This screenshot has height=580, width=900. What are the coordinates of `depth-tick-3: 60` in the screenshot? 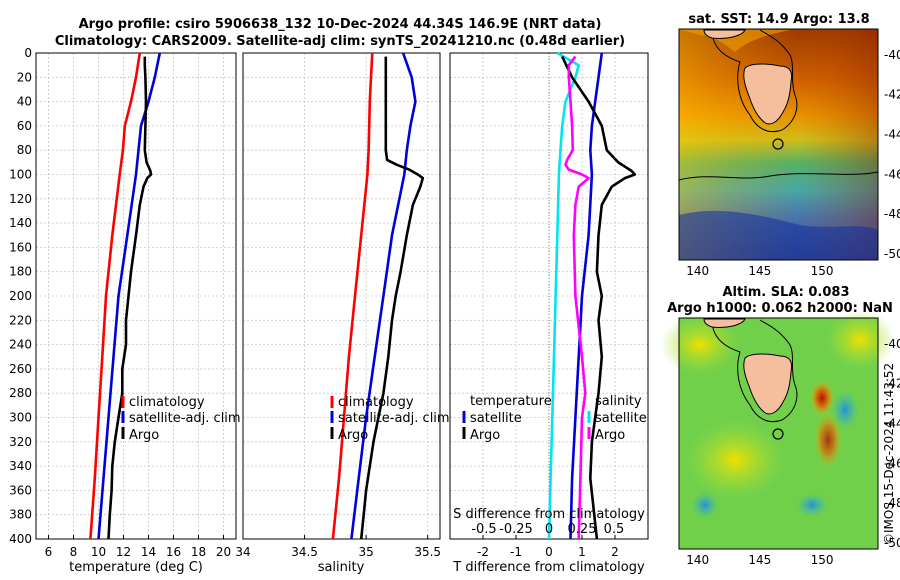 It's located at (24, 126).